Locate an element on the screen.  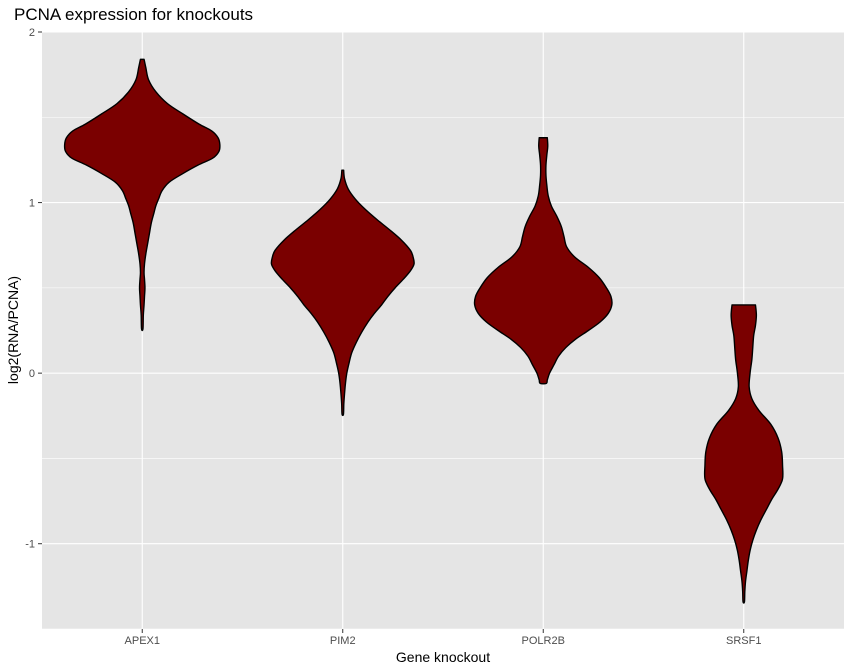
y-tick-label: 1 is located at coordinates (32, 204).